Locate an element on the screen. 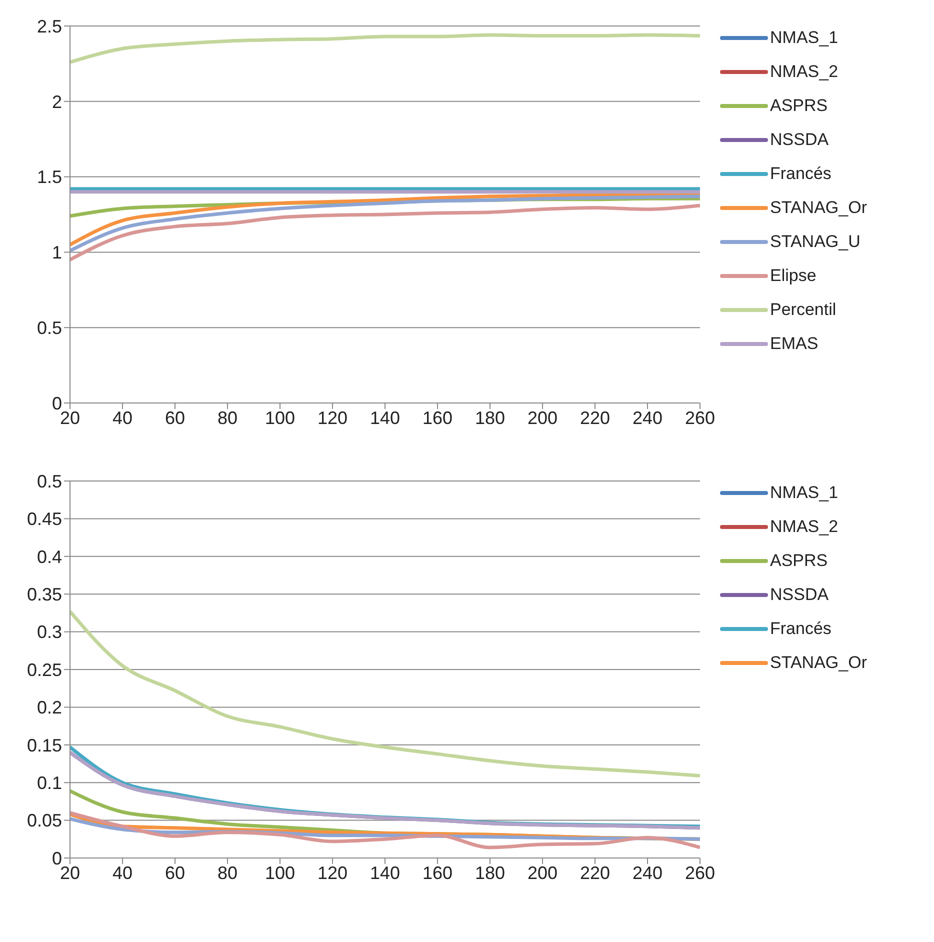  y-tick-label: 1 is located at coordinates (57, 252).